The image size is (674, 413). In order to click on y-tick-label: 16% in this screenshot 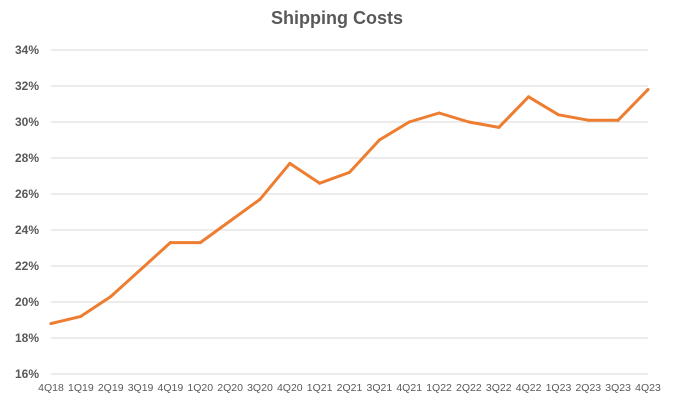, I will do `click(27, 374)`.